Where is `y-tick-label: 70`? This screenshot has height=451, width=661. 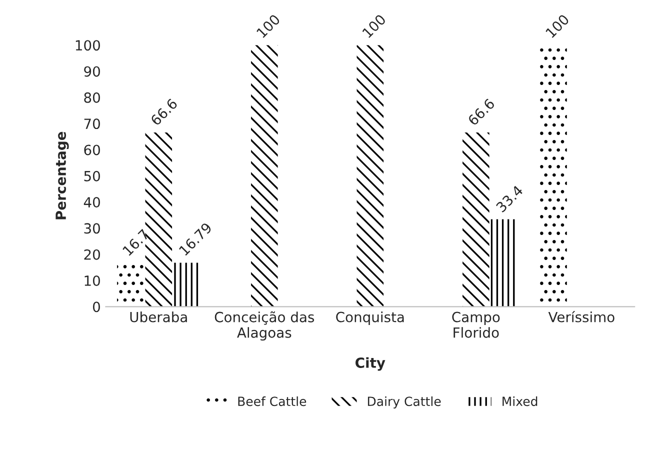
y-tick-label: 70 is located at coordinates (92, 124).